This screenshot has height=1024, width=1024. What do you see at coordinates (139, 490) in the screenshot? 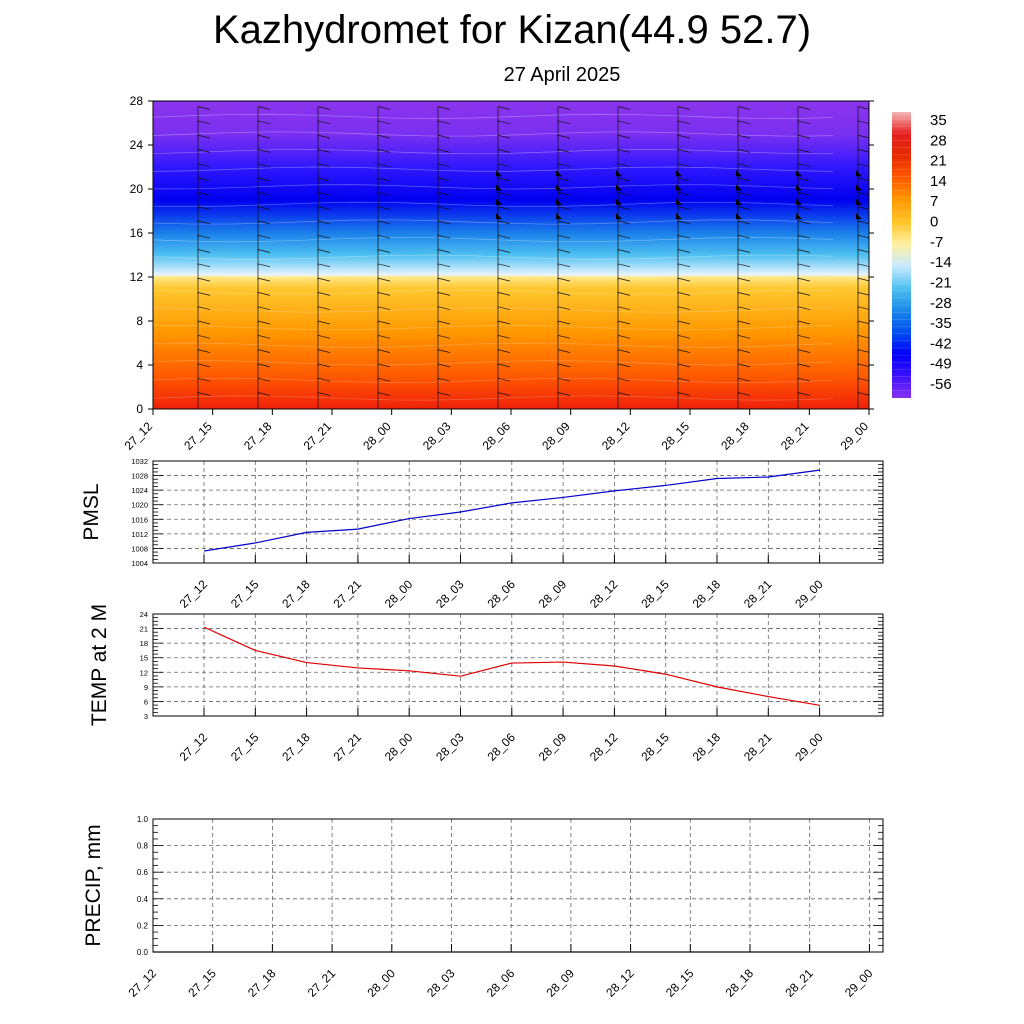
I see `y-tick-label: 1024` at bounding box center [139, 490].